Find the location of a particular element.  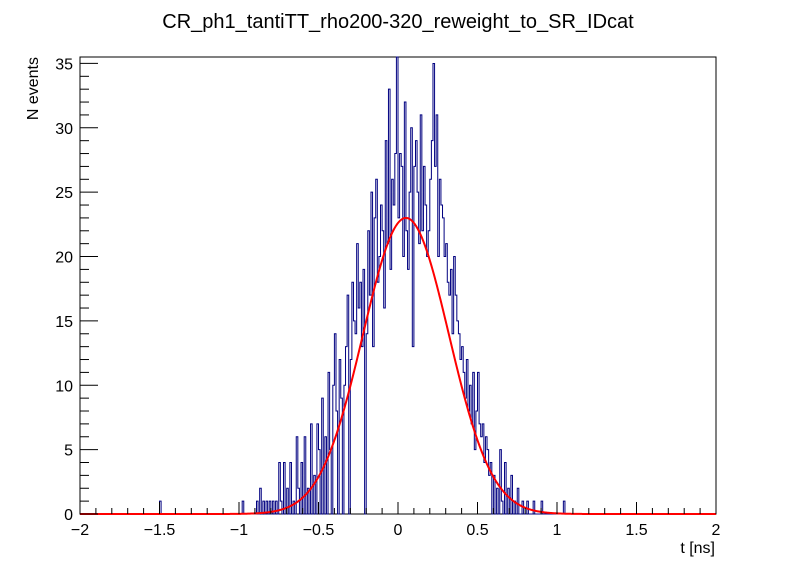

x-tick-label: 2 is located at coordinates (716, 530).